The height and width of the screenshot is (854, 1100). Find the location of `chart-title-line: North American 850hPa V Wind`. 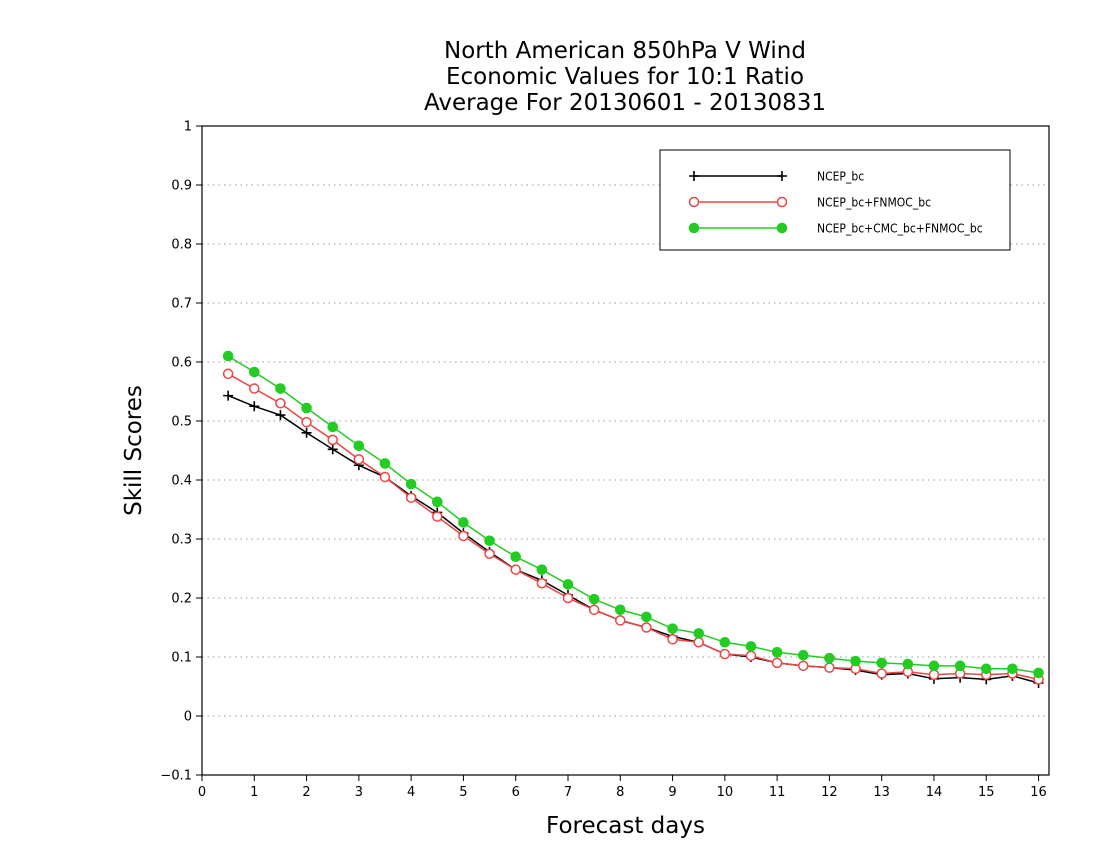

chart-title-line: North American 850hPa V Wind is located at coordinates (625, 51).